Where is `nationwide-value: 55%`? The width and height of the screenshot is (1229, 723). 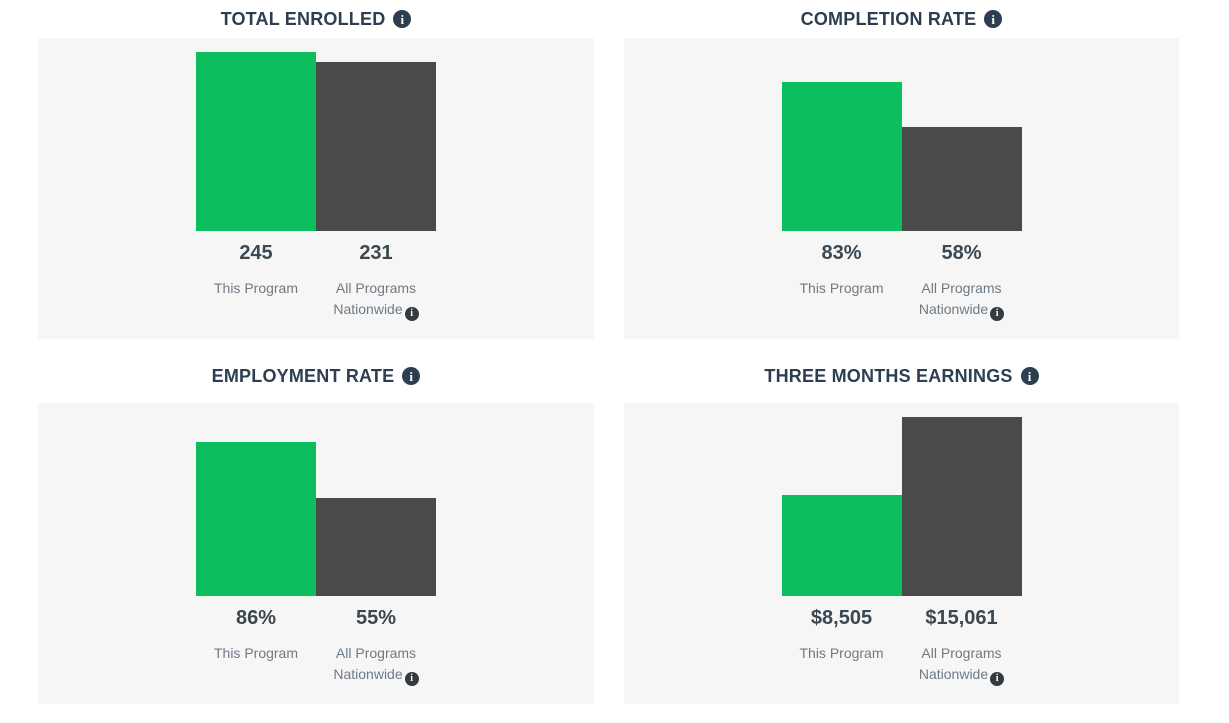
nationwide-value: 55% is located at coordinates (376, 618).